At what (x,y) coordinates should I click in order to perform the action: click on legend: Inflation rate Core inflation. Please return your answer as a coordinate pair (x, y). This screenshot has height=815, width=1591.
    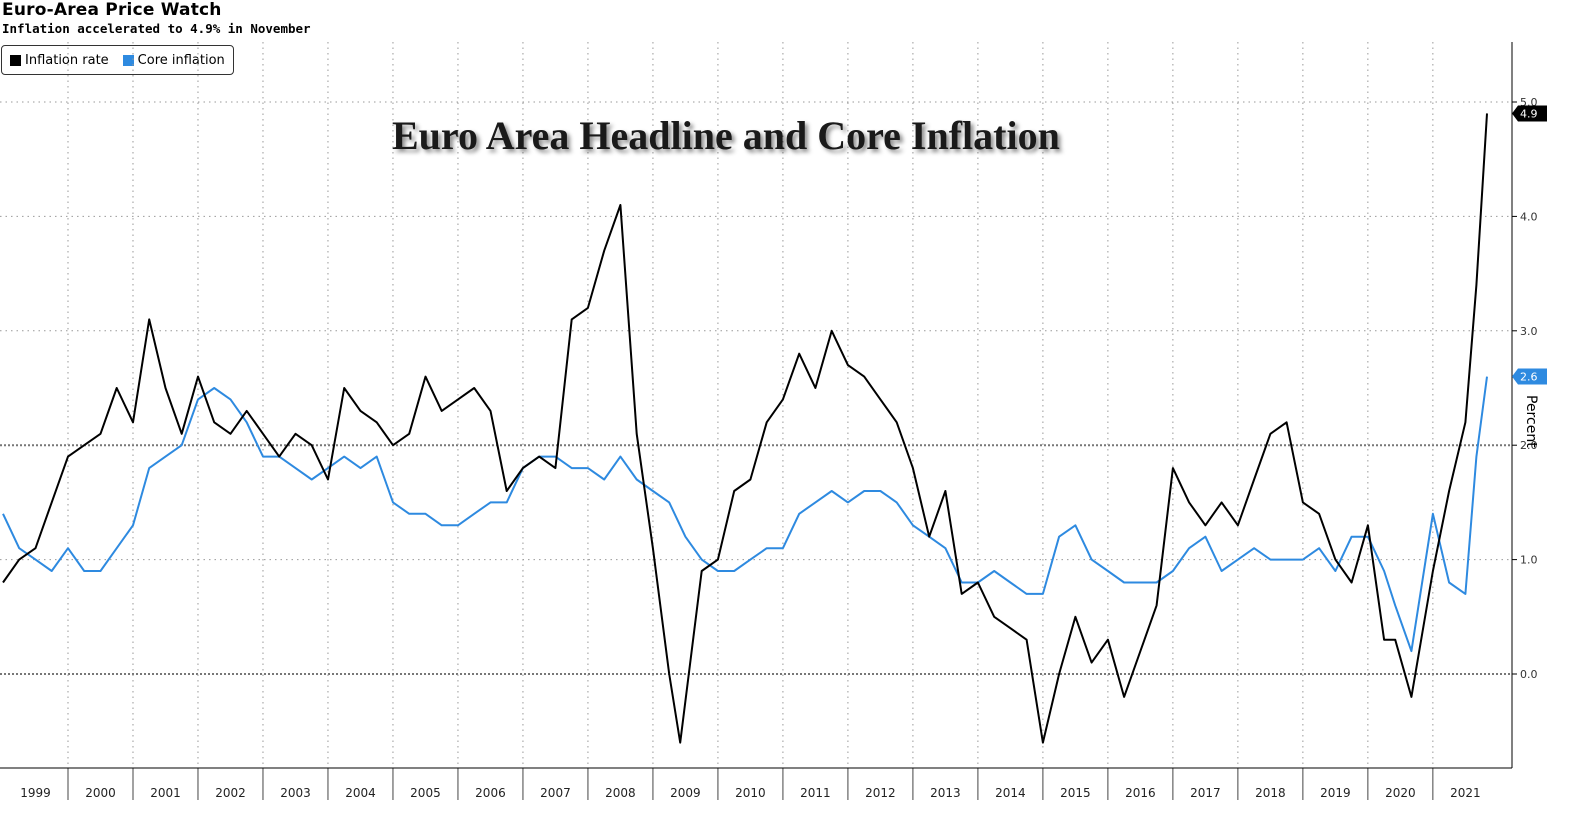
    Looking at the image, I should click on (117, 60).